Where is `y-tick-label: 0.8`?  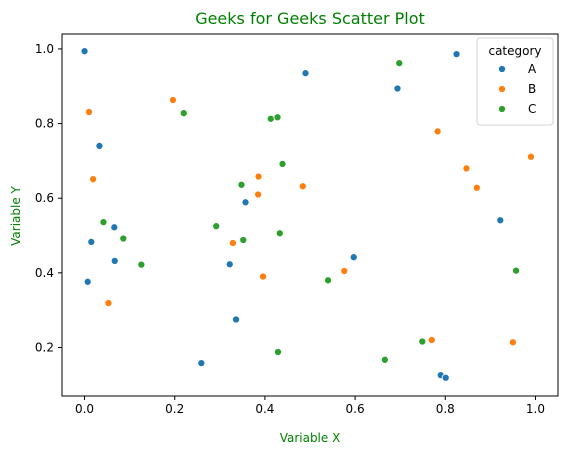
y-tick-label: 0.8 is located at coordinates (44, 124).